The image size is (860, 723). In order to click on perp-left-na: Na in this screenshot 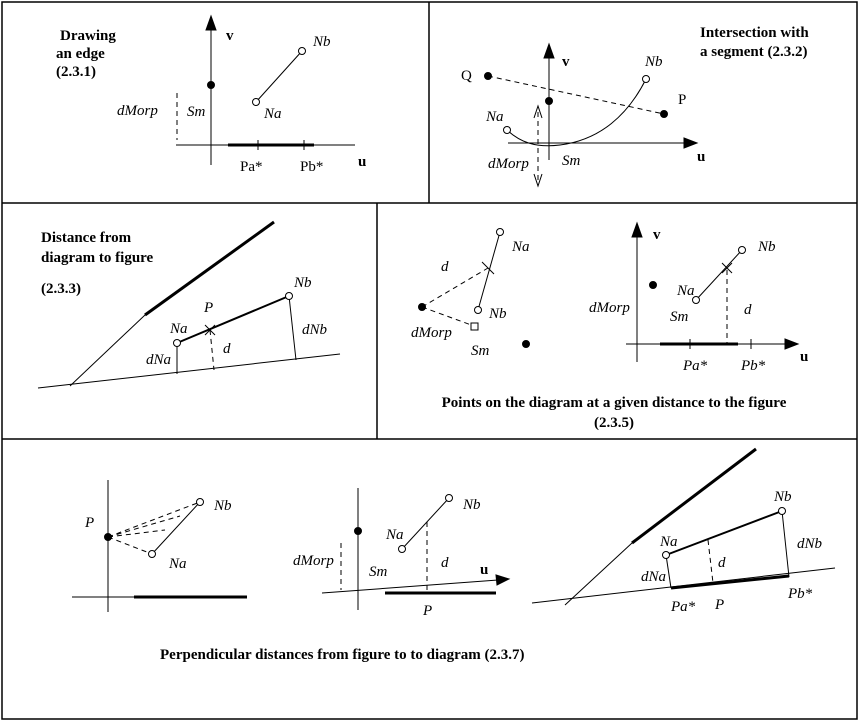, I will do `click(177, 564)`.